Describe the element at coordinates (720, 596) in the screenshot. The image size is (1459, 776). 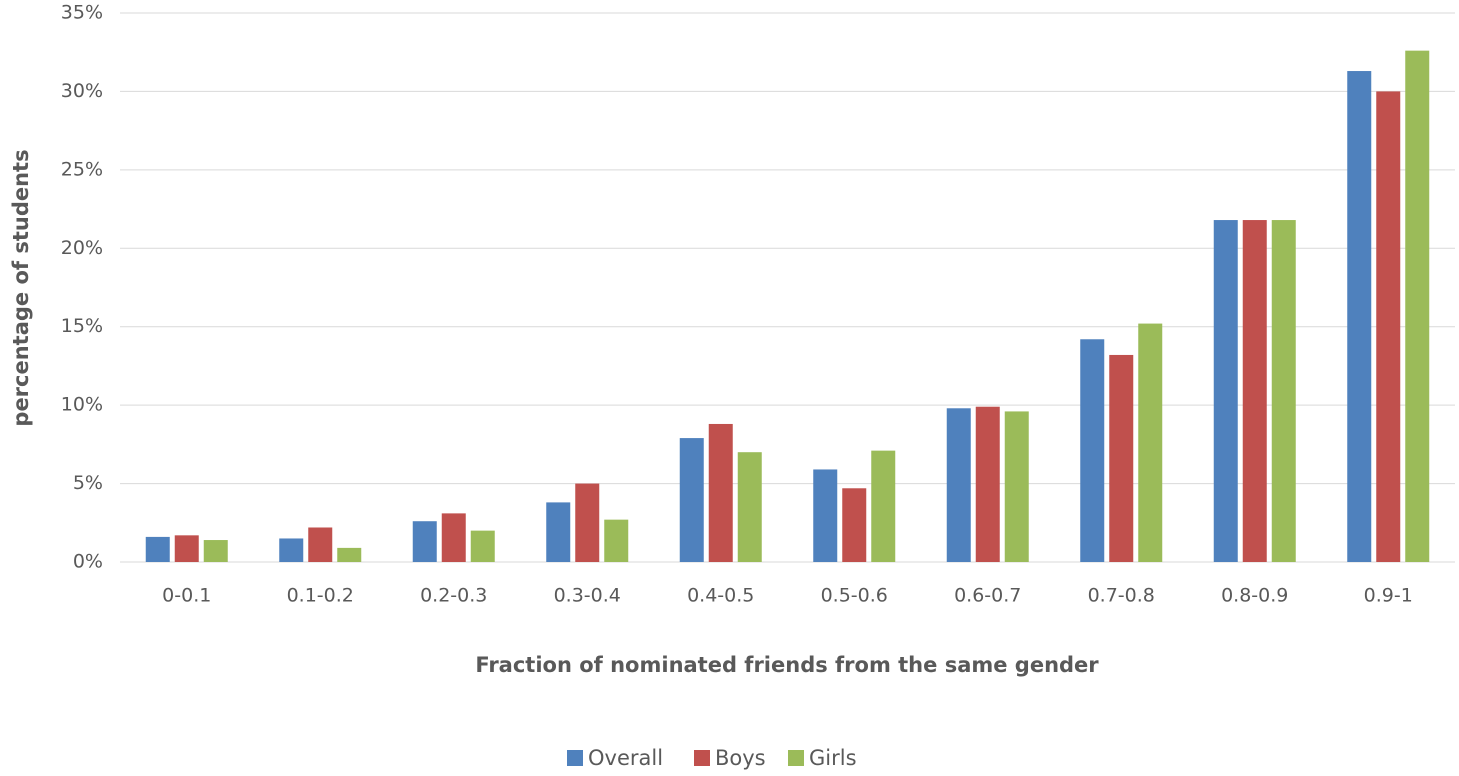
I see `x-tick-label: 0.4-0.5` at that location.